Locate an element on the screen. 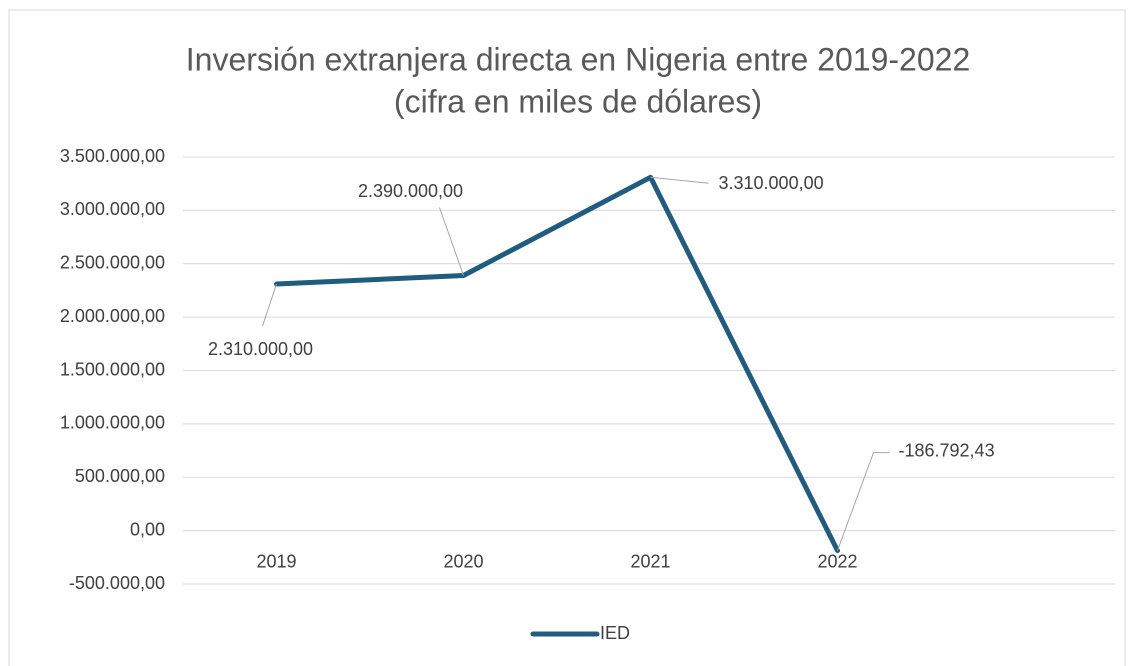  y-tick-label: 1.500.000,00 is located at coordinates (112, 369).